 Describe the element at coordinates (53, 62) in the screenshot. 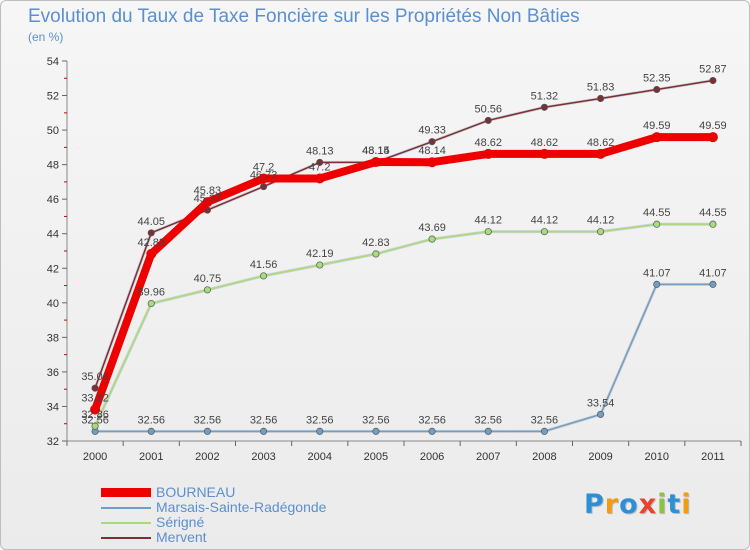

I see `y-tick-label: 54` at that location.